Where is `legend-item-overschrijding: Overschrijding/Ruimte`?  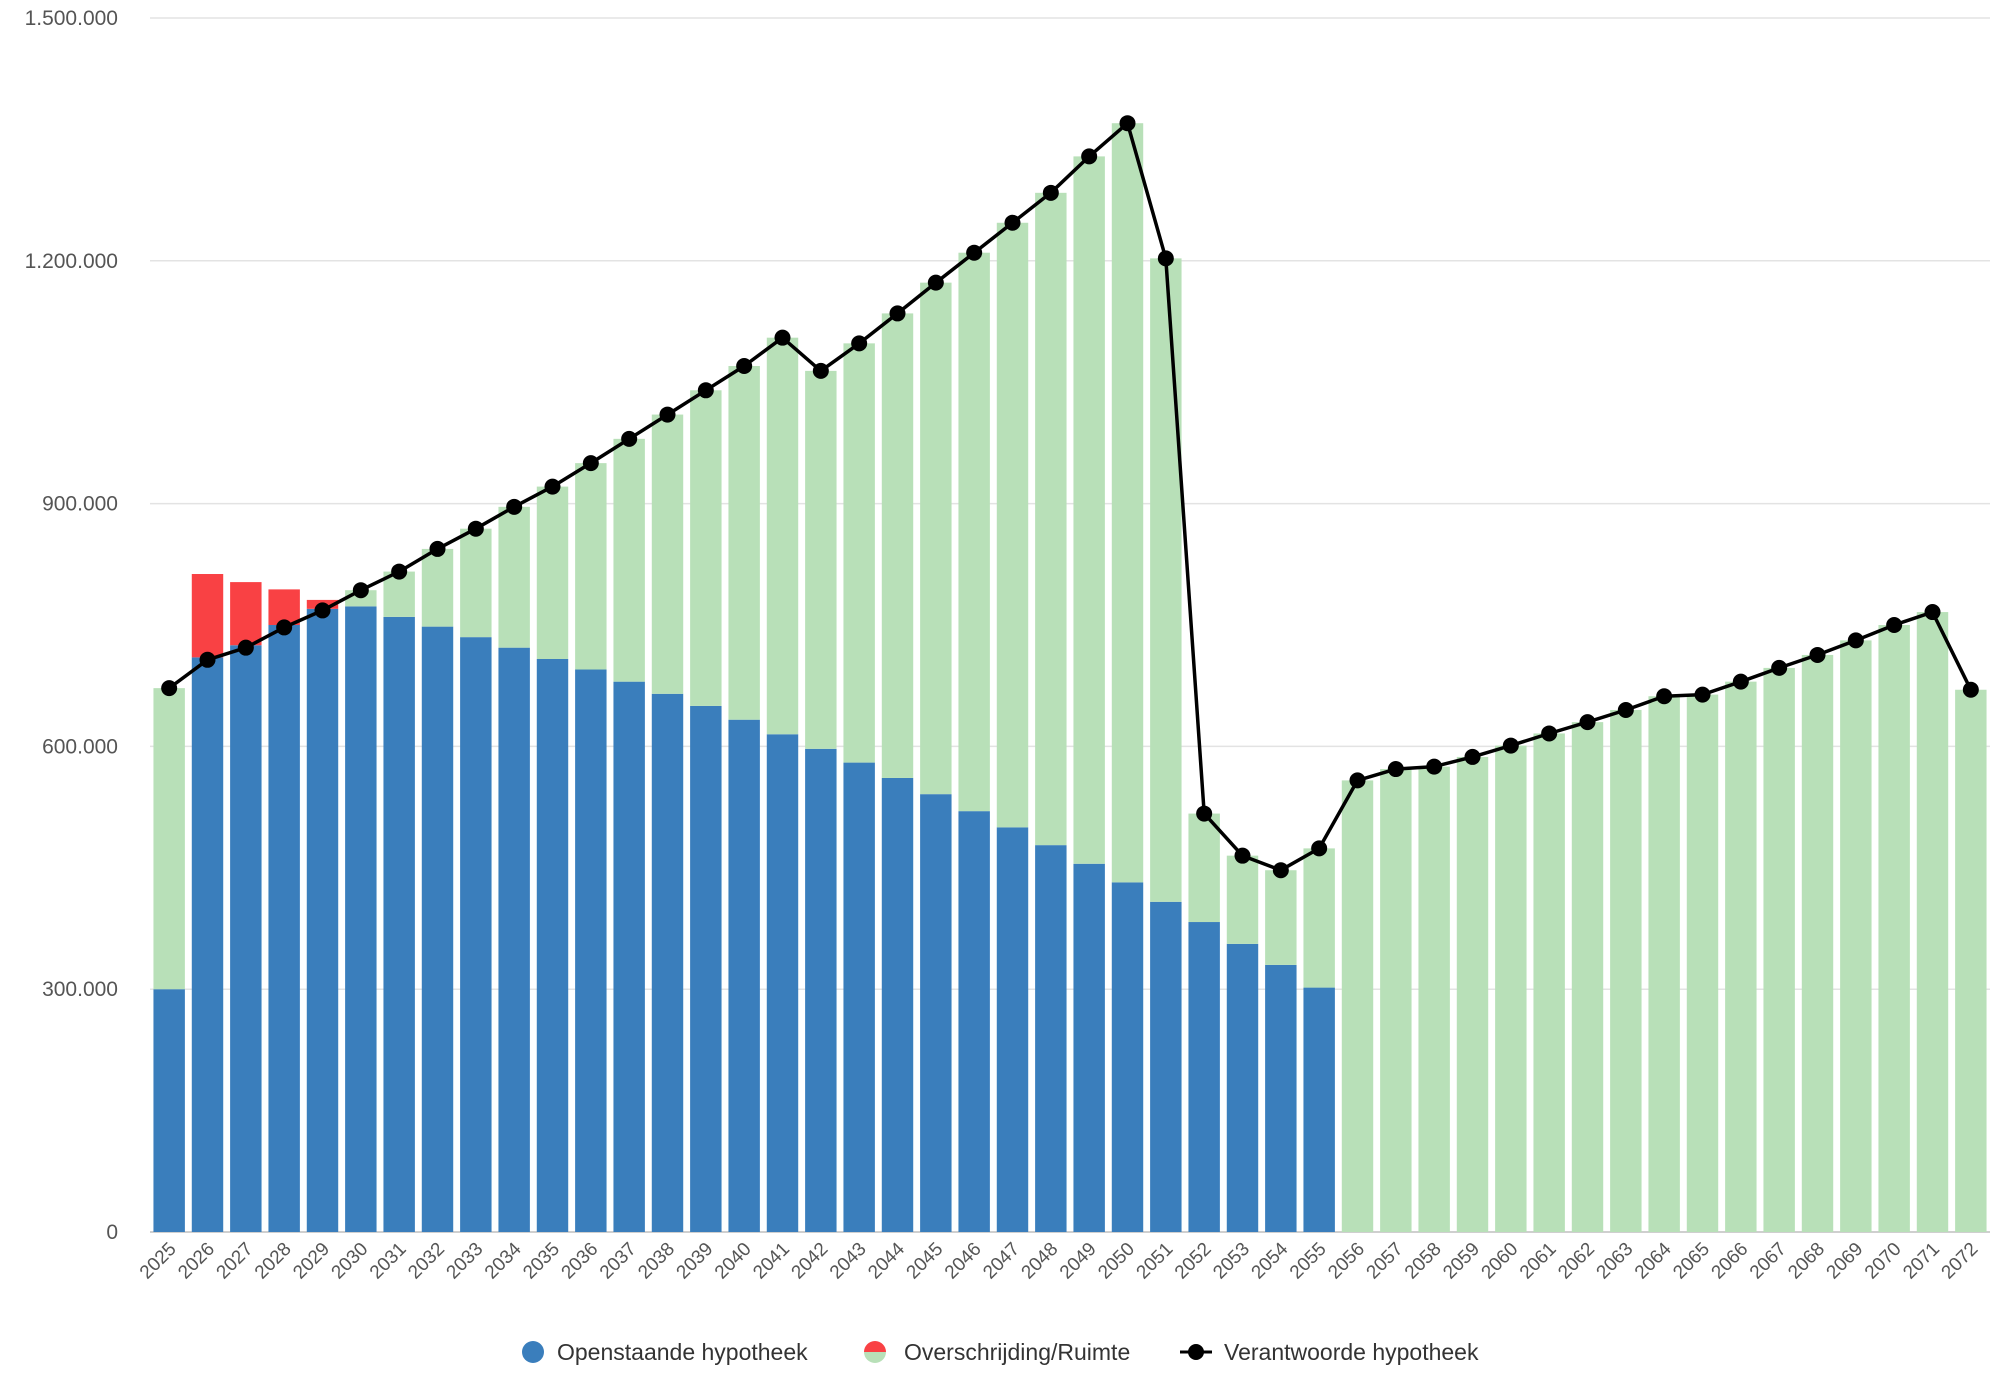
legend-item-overschrijding: Overschrijding/Ruimte is located at coordinates (997, 1352).